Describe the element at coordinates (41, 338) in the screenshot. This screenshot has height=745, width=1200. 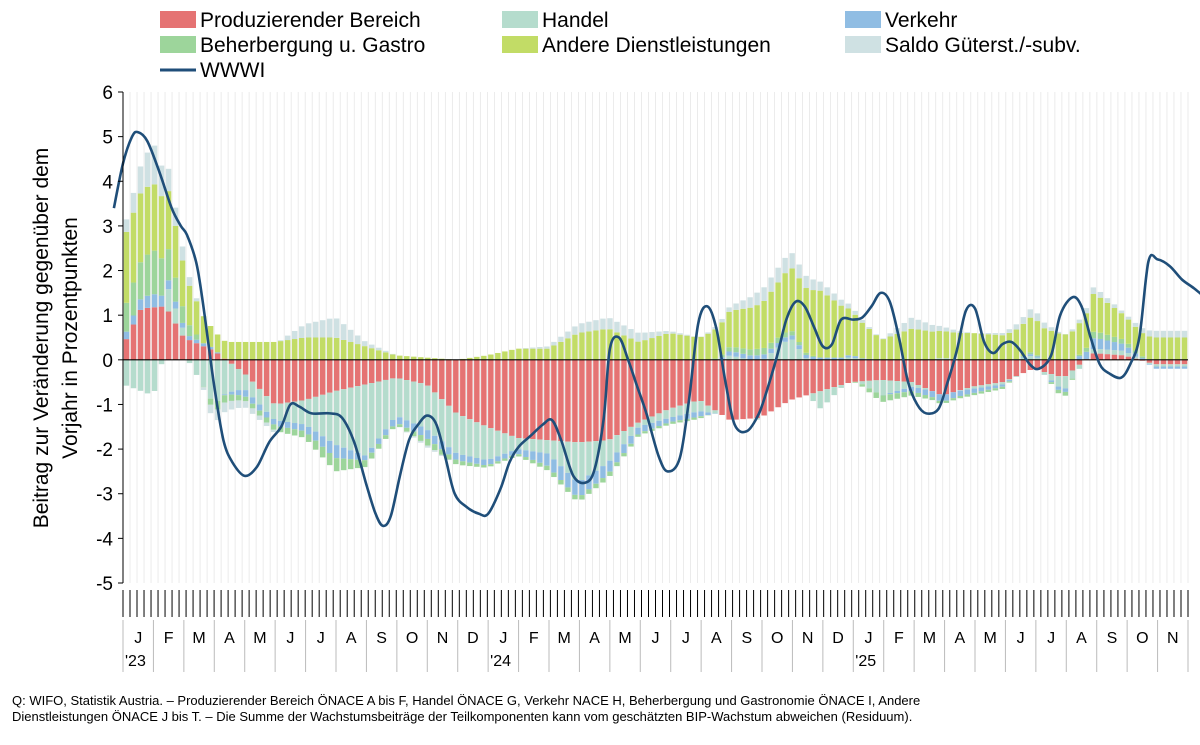
I see `y-axis-label-line: Beitrag zur Veränderung gegenüber dem` at that location.